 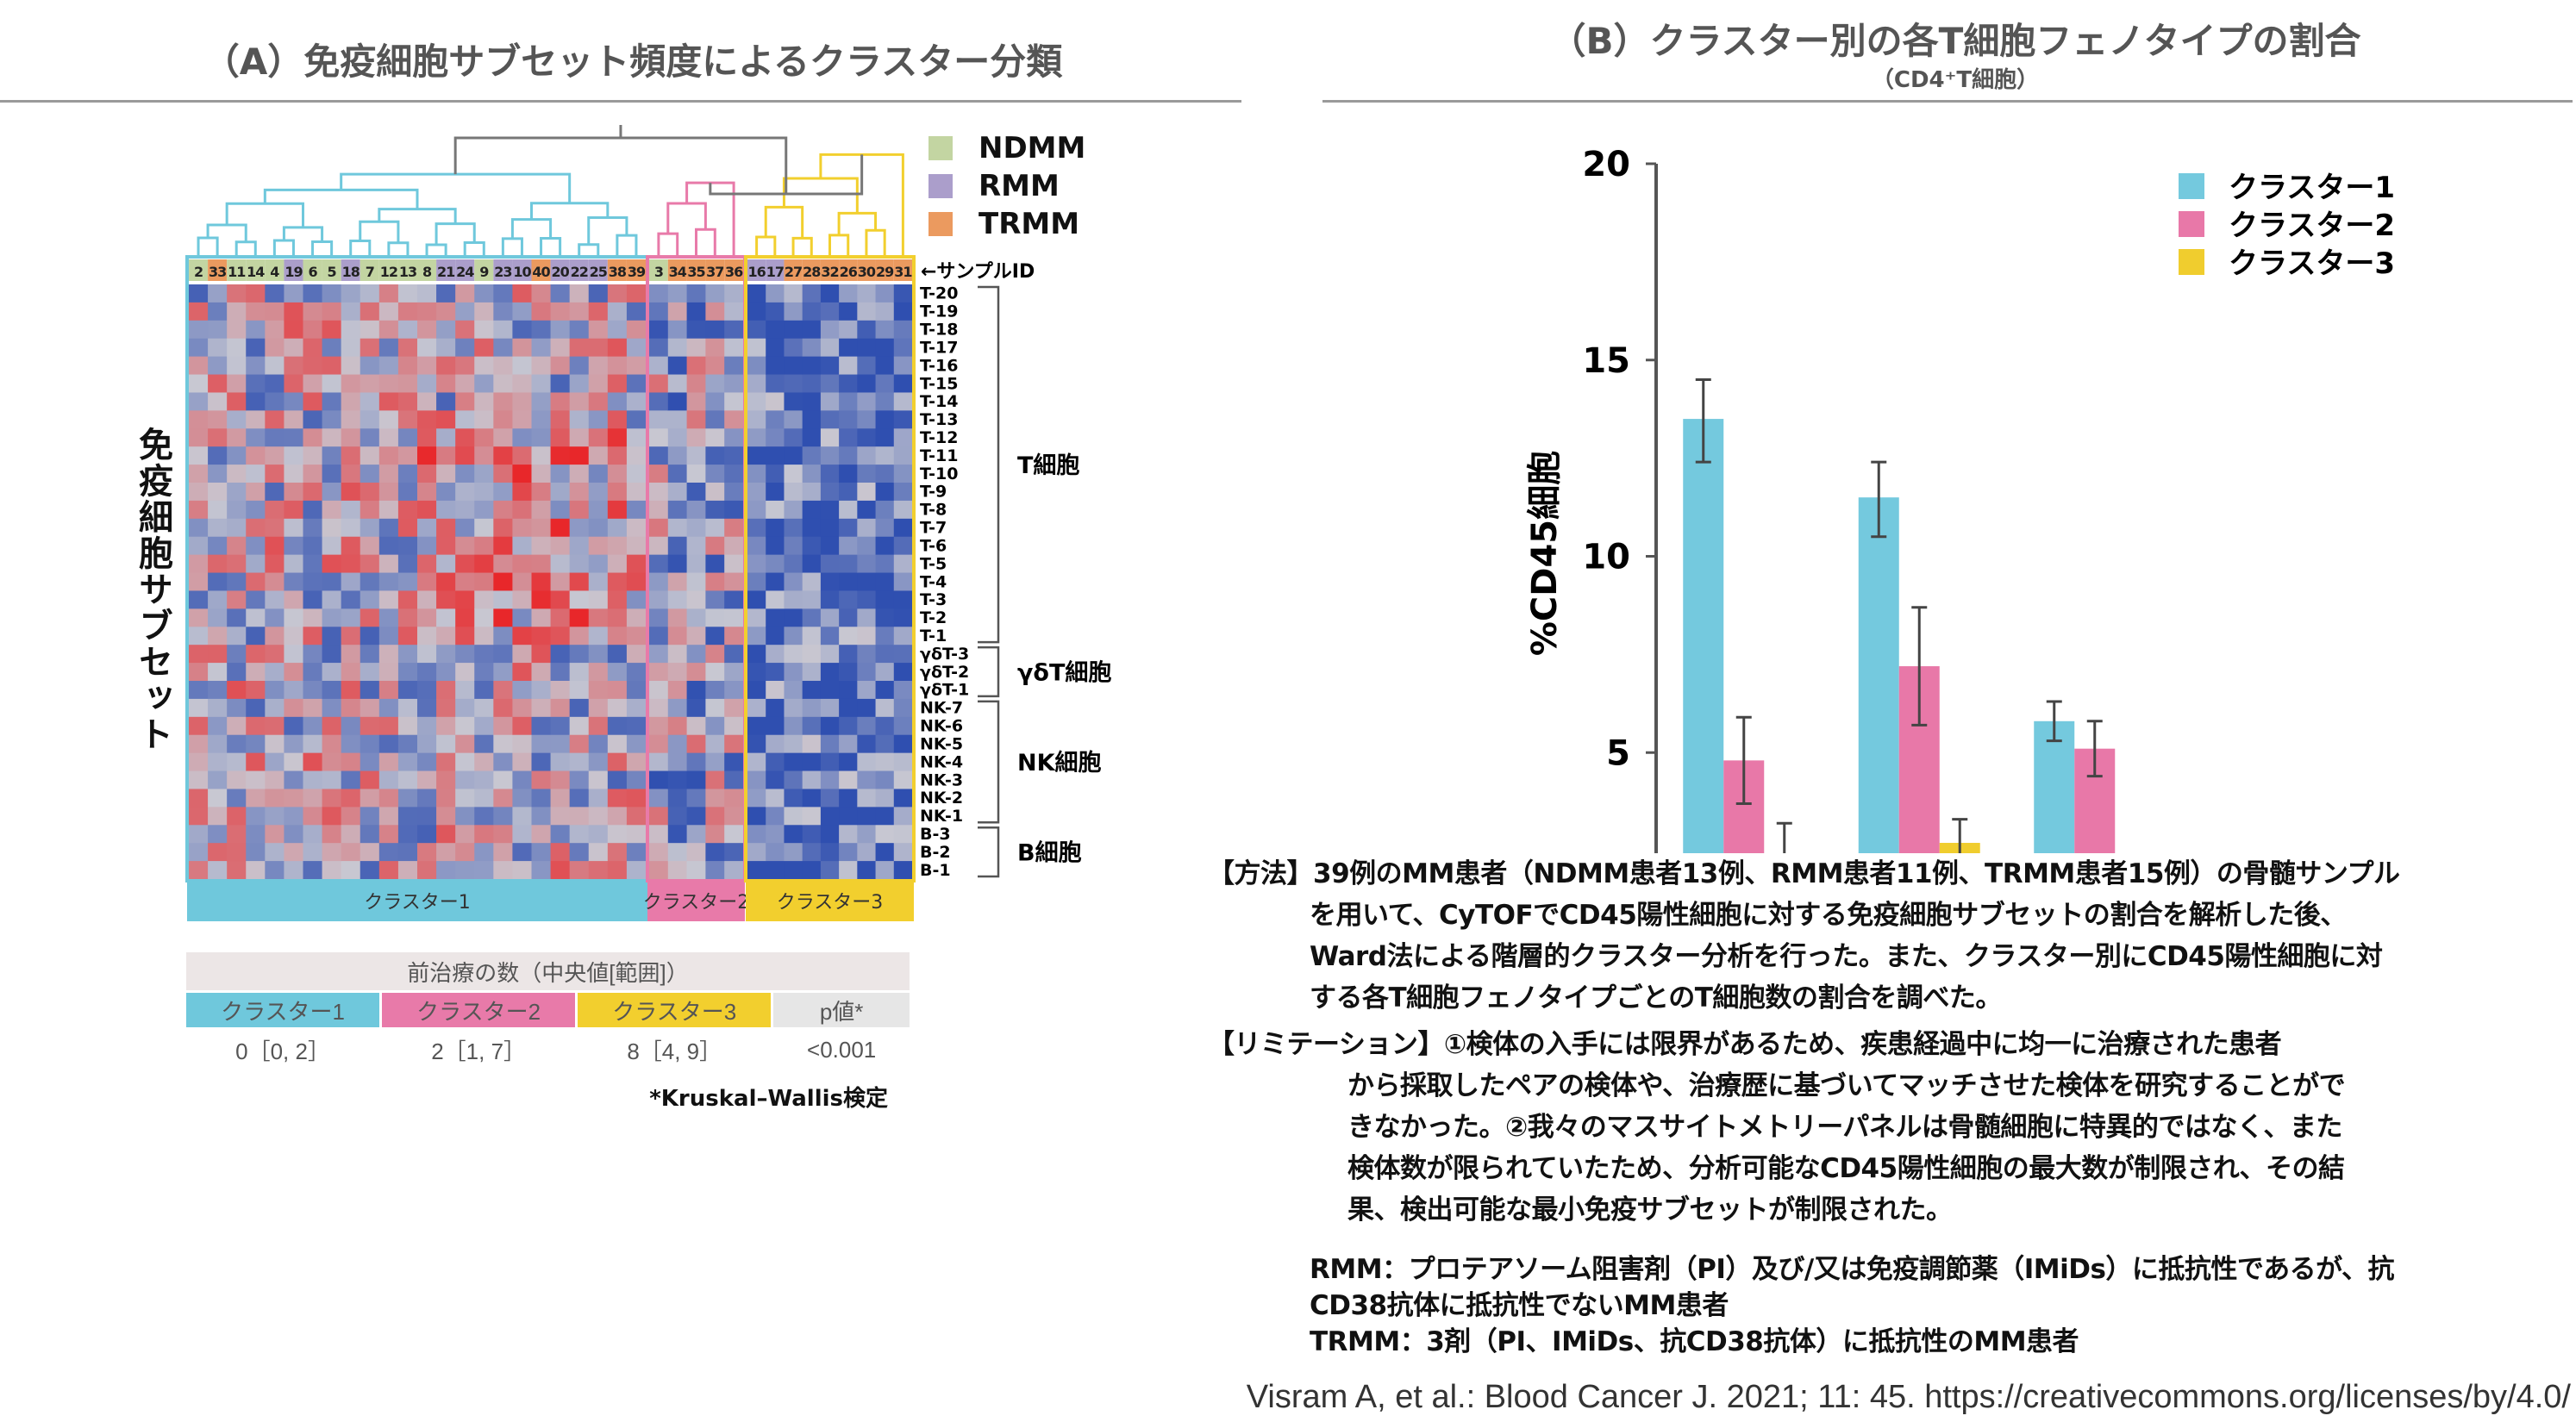 I want to click on table-col-cluster3: クラスター3, so click(x=675, y=1010).